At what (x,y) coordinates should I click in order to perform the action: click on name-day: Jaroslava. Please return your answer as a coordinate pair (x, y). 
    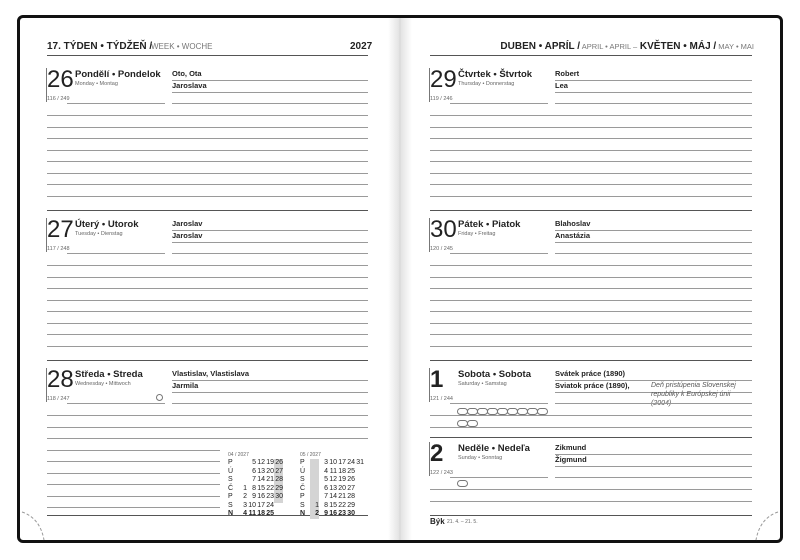
    Looking at the image, I should click on (189, 85).